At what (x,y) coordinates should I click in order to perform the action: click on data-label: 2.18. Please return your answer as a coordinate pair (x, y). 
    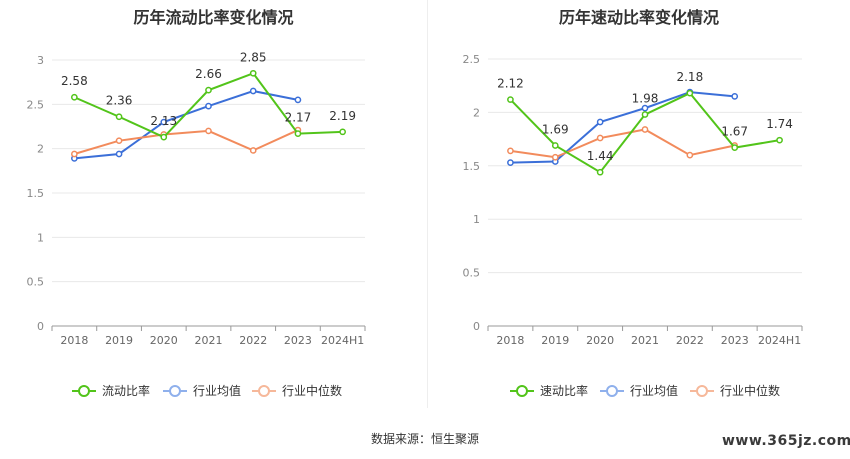
    Looking at the image, I should click on (689, 77).